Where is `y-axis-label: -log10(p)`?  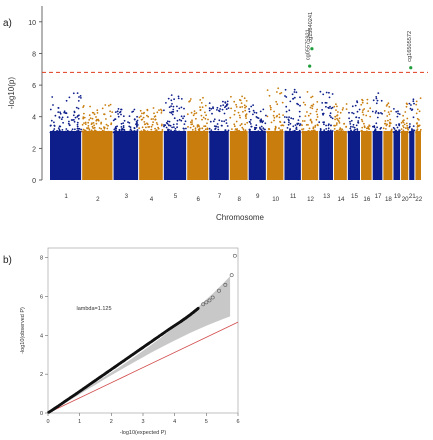 y-axis-label: -log10(p) is located at coordinates (11, 93).